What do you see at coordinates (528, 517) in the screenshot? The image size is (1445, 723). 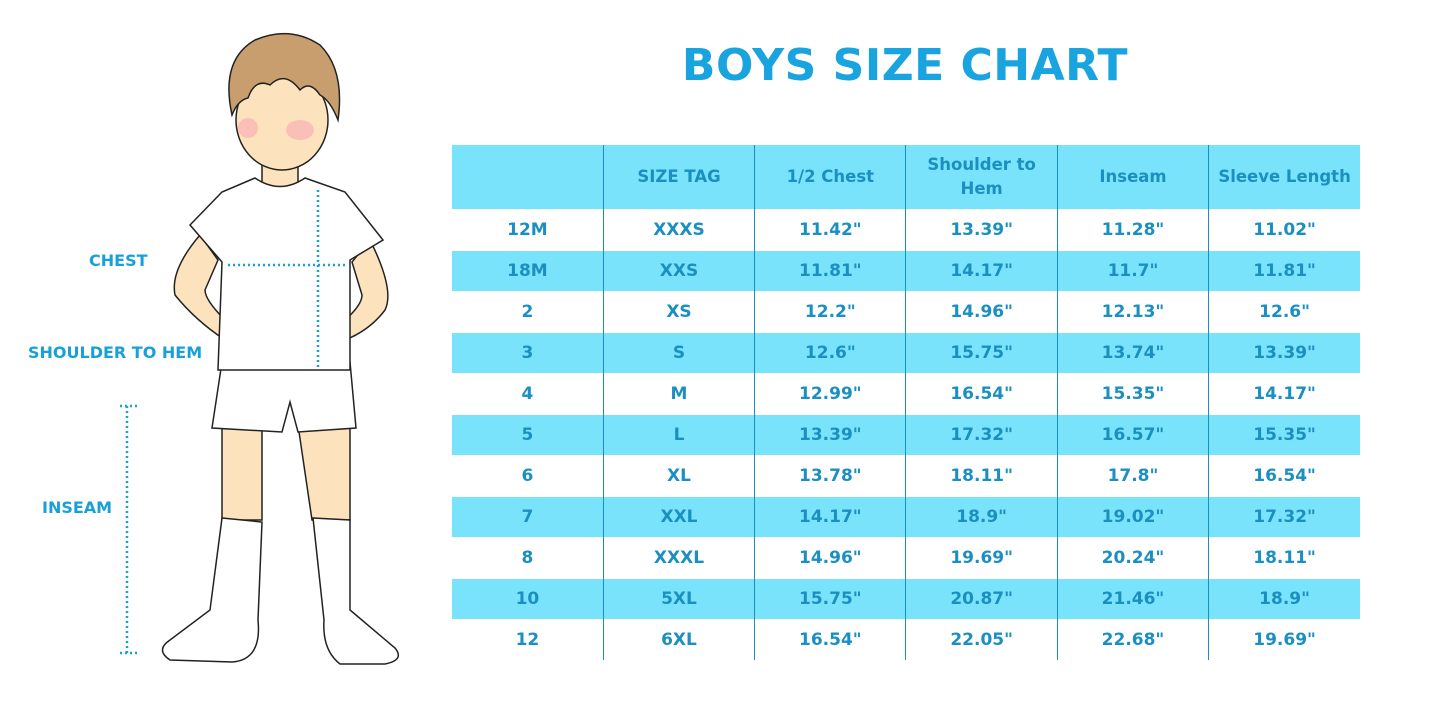 I see `table-cell: 7` at bounding box center [528, 517].